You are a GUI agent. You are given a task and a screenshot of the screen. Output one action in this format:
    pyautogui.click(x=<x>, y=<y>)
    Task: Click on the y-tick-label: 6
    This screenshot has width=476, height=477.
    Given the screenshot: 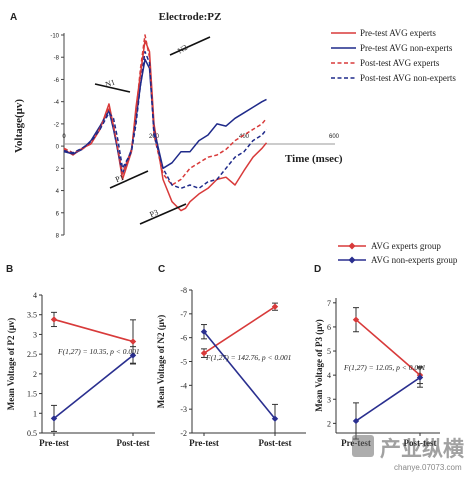 What is the action you would take?
    pyautogui.click(x=329, y=327)
    